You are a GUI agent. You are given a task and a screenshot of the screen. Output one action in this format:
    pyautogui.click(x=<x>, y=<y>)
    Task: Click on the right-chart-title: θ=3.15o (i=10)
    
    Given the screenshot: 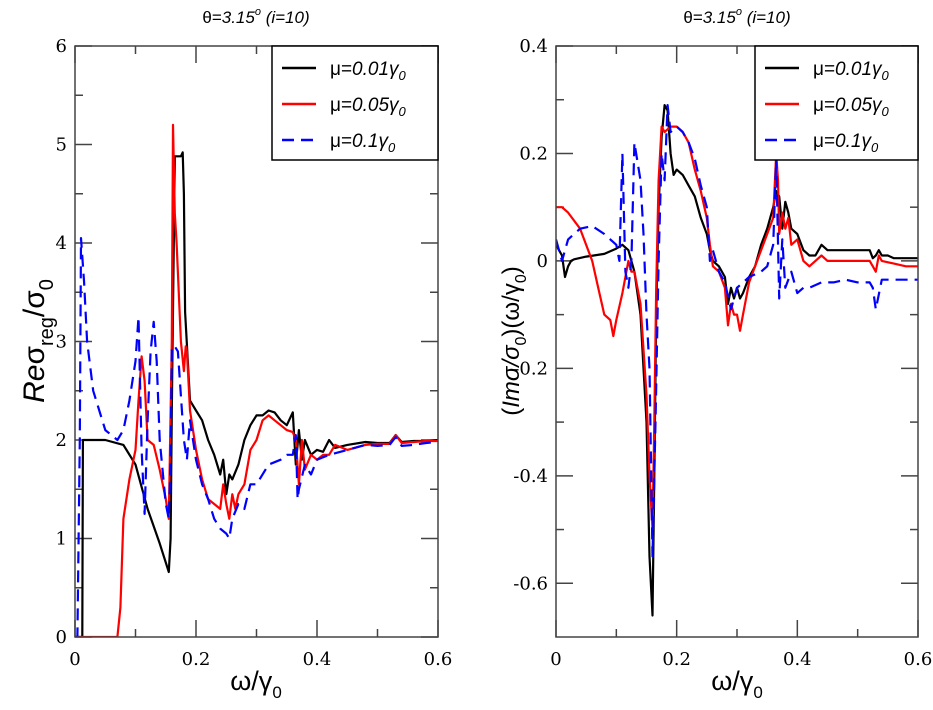 What is the action you would take?
    pyautogui.click(x=736, y=16)
    